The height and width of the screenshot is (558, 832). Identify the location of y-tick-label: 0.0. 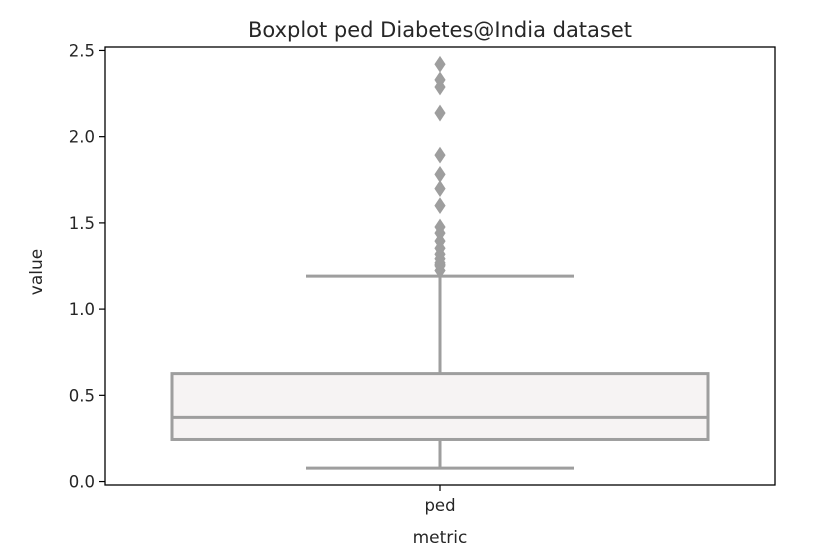
(82, 482).